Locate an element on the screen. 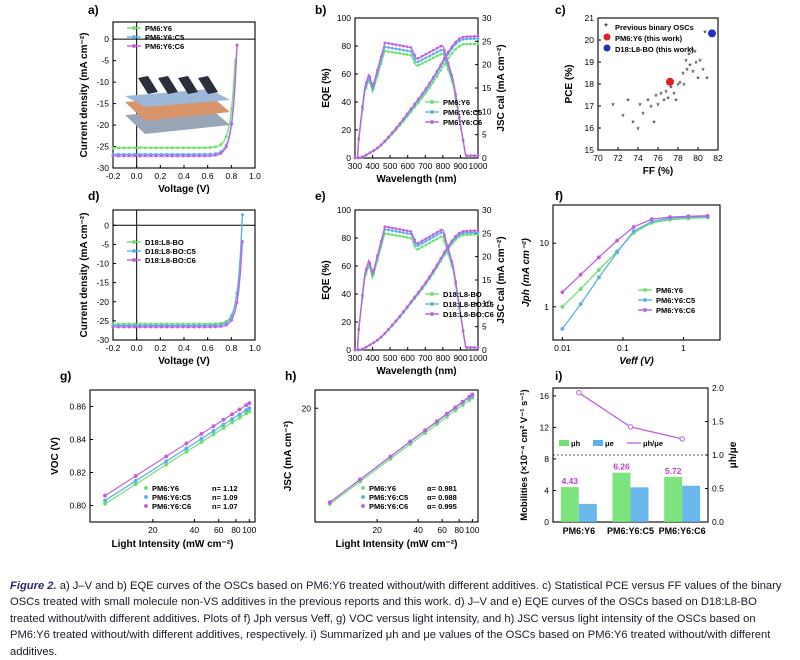  y-tick-label: 4 is located at coordinates (546, 490).